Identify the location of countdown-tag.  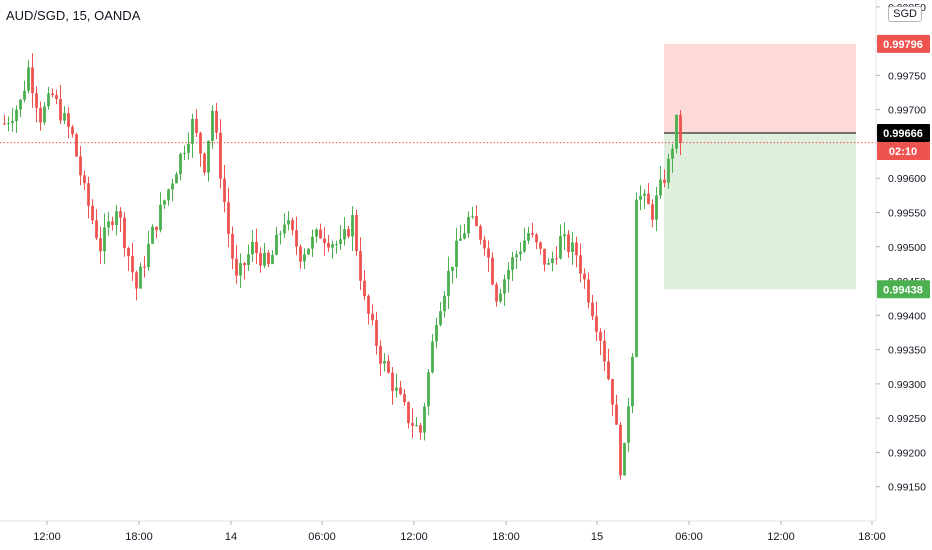
(903, 150).